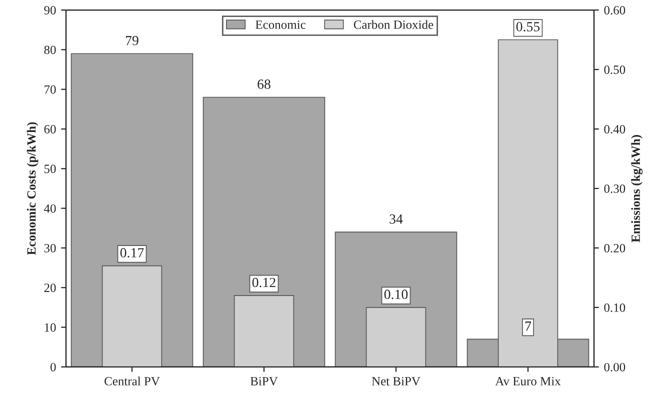 Image resolution: width=660 pixels, height=401 pixels. What do you see at coordinates (53, 367) in the screenshot?
I see `y-tick-label: 0` at bounding box center [53, 367].